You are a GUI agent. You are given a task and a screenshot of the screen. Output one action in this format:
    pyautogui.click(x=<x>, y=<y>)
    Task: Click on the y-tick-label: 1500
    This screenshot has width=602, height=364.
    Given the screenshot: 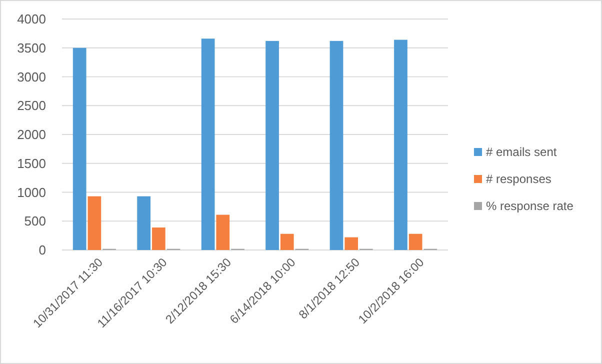 What is the action you would take?
    pyautogui.click(x=31, y=163)
    